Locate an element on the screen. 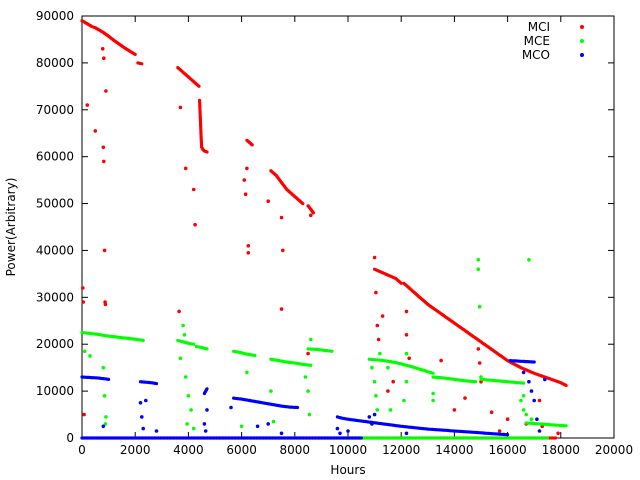 The width and height of the screenshot is (640, 480). series-mco is located at coordinates (313, 399).